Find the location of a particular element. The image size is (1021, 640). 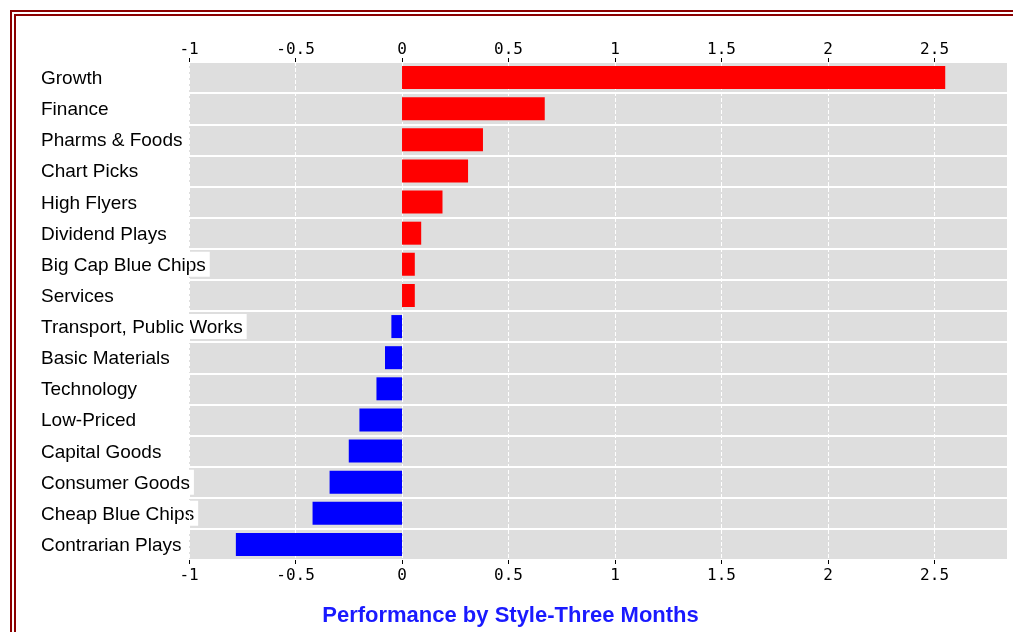

x2-tick-label: 2 is located at coordinates (828, 48).